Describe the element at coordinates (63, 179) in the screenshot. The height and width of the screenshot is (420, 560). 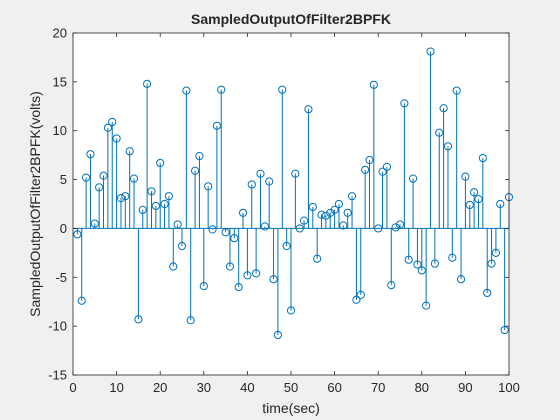
I see `y-tick-label: 5` at that location.